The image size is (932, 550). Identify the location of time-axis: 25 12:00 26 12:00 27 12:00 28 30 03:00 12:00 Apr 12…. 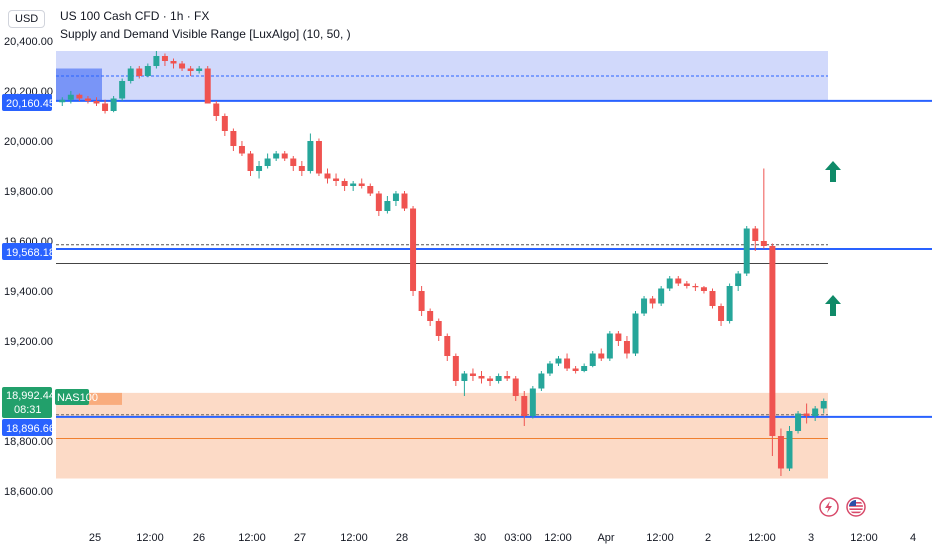
(502, 538).